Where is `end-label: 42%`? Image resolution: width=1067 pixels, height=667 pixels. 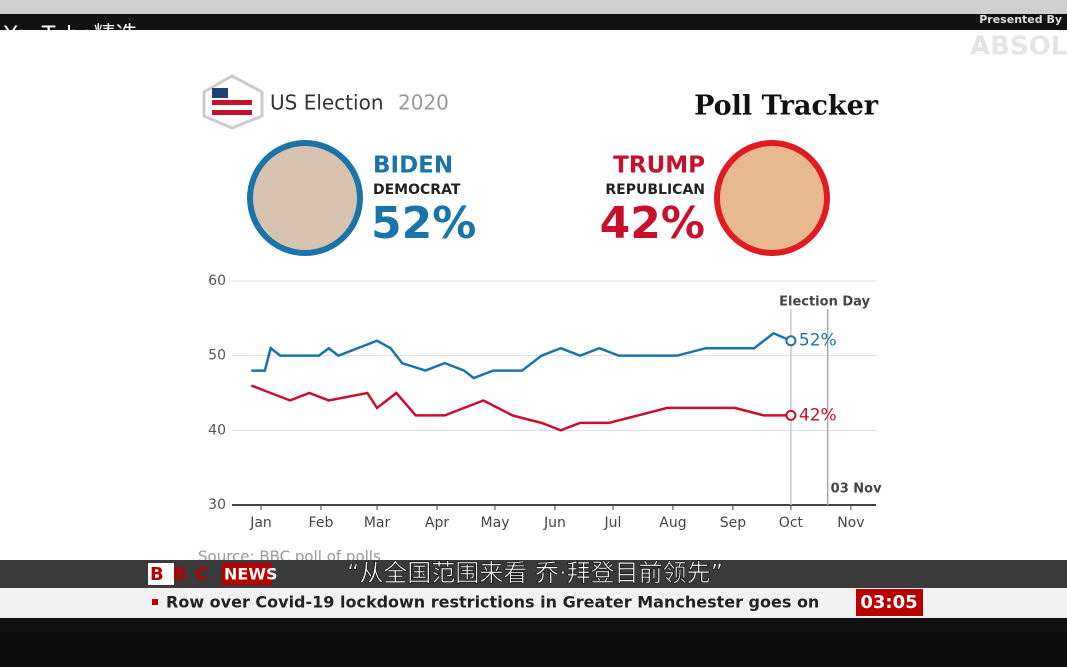 end-label: 42% is located at coordinates (818, 415).